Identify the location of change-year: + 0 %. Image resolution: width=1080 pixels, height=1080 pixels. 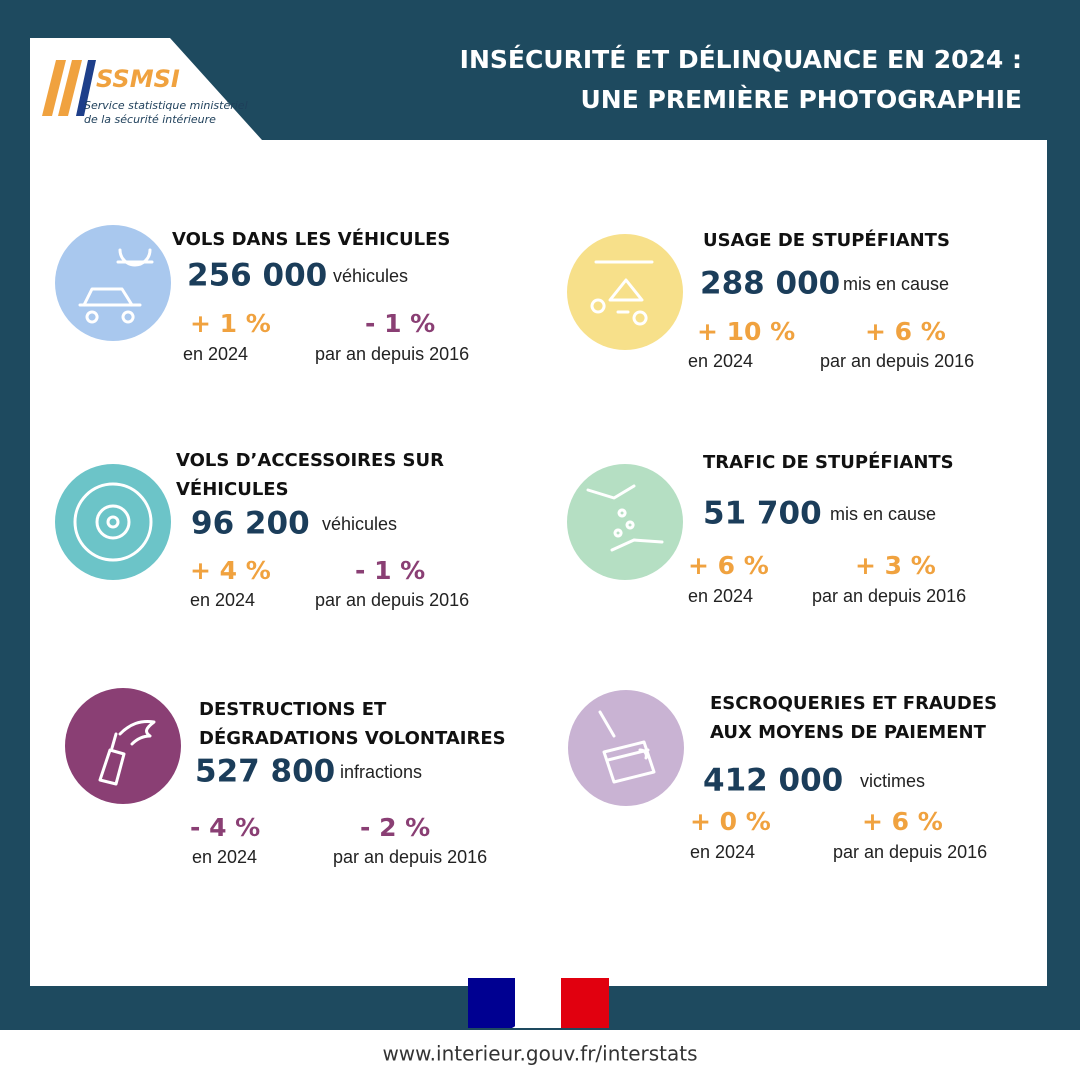
(730, 821).